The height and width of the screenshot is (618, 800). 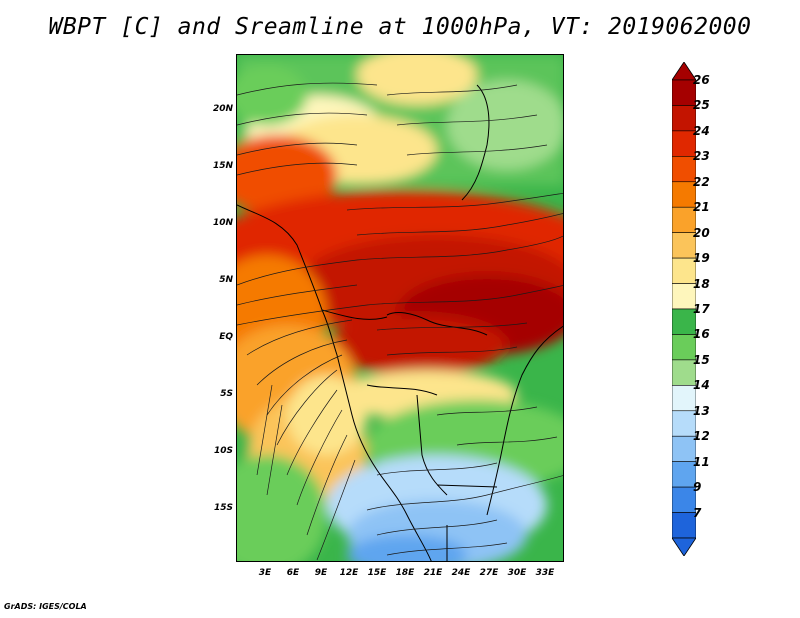 I want to click on colorbar-label: 20, so click(x=701, y=232).